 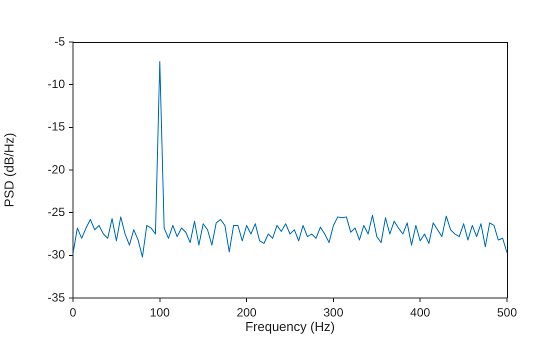 I want to click on y-tick-label: -25, so click(x=57, y=211).